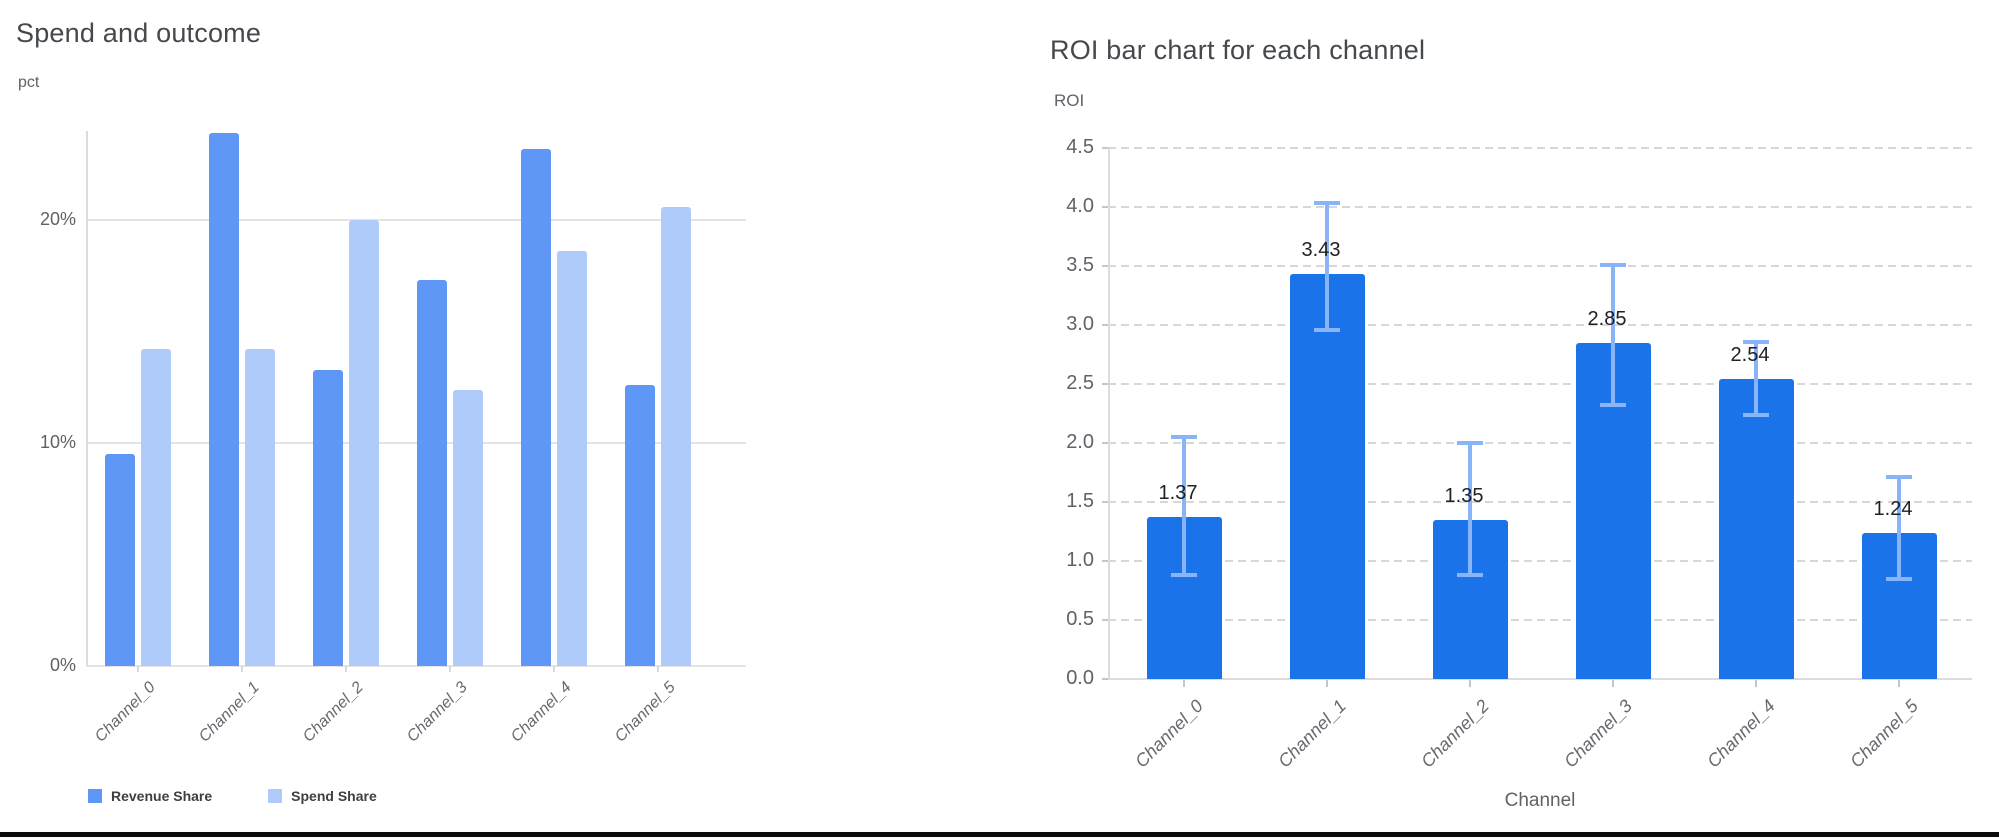 The height and width of the screenshot is (838, 1999). What do you see at coordinates (1540, 384) in the screenshot?
I see `gridline-2.5` at bounding box center [1540, 384].